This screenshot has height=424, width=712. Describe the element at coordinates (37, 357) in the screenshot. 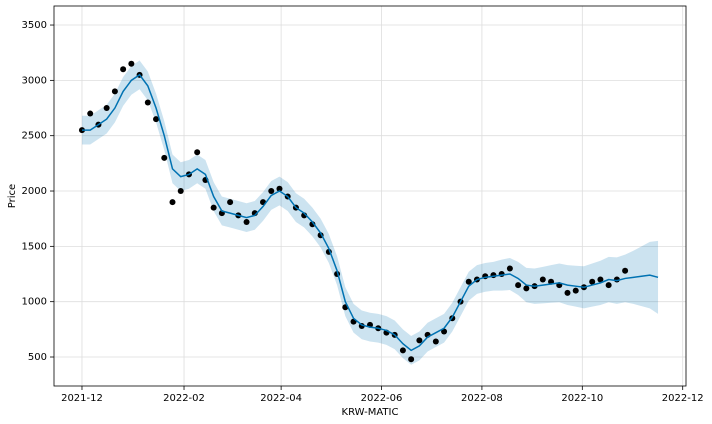

I see `y-tick-label: 500` at that location.